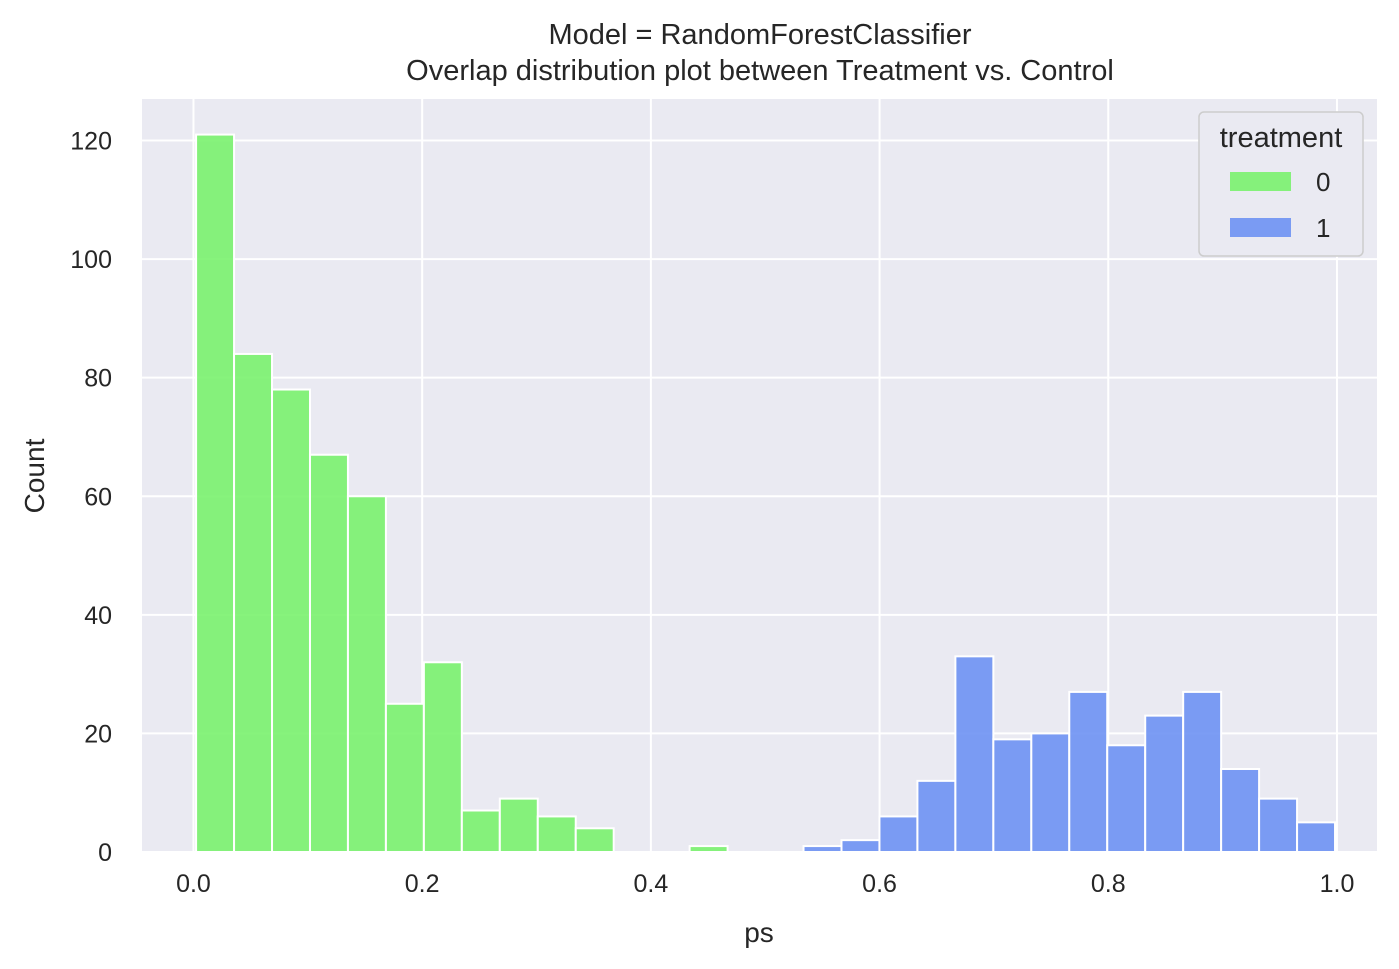  What do you see at coordinates (759, 35) in the screenshot?
I see `chart-title: Model = RandomForestClassifier` at bounding box center [759, 35].